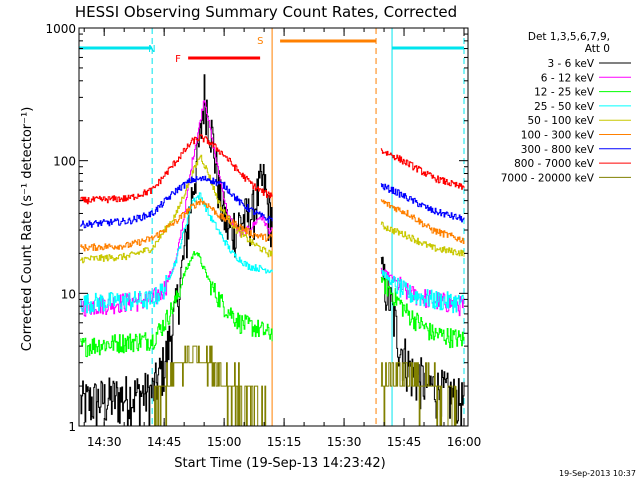 The width and height of the screenshot is (640, 480). Describe the element at coordinates (164, 442) in the screenshot. I see `x-tick-label: 14:45` at that location.